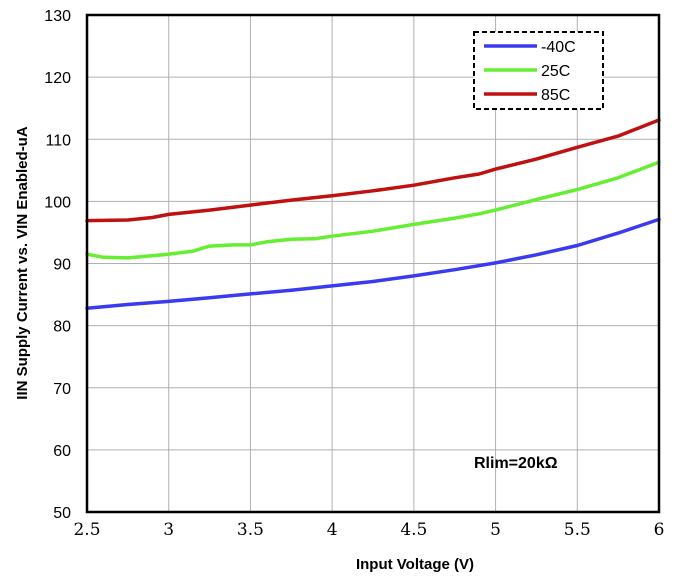 This screenshot has height=577, width=684. What do you see at coordinates (516, 463) in the screenshot?
I see `rlim-annotation: Rlim=20kΩ` at bounding box center [516, 463].